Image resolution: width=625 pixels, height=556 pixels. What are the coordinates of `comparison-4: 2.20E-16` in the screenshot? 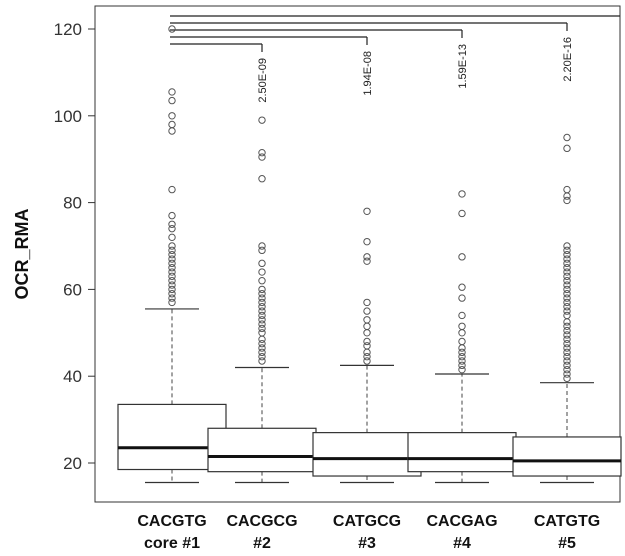 It's located at (372, 52).